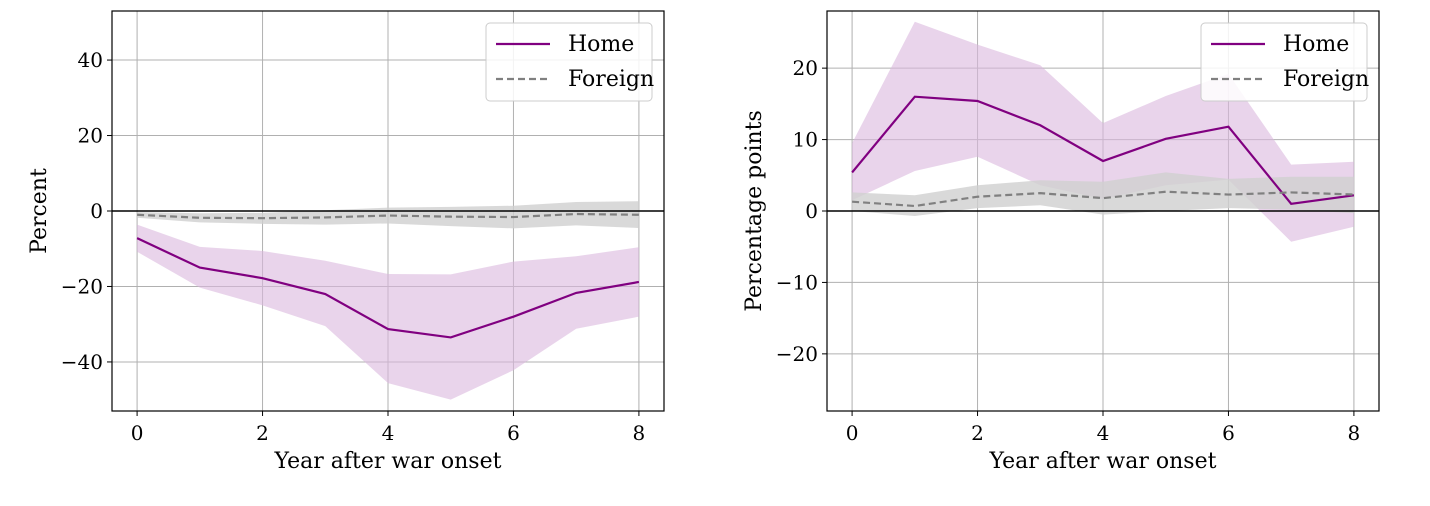 This screenshot has width=1430, height=506. What do you see at coordinates (90, 60) in the screenshot?
I see `y-tick-label: 40` at bounding box center [90, 60].